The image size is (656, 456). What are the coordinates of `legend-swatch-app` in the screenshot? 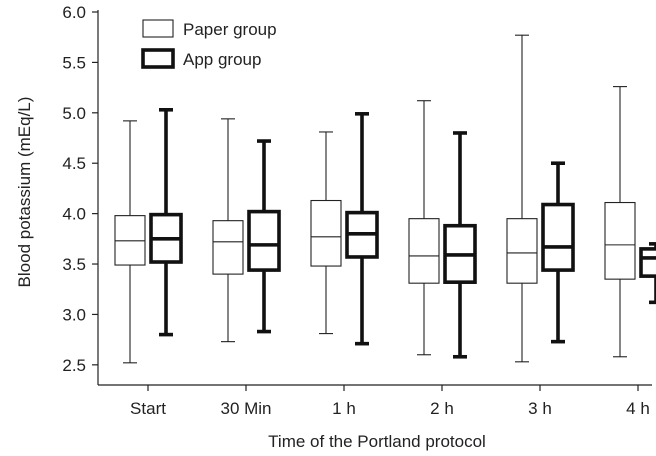 It's located at (158, 58).